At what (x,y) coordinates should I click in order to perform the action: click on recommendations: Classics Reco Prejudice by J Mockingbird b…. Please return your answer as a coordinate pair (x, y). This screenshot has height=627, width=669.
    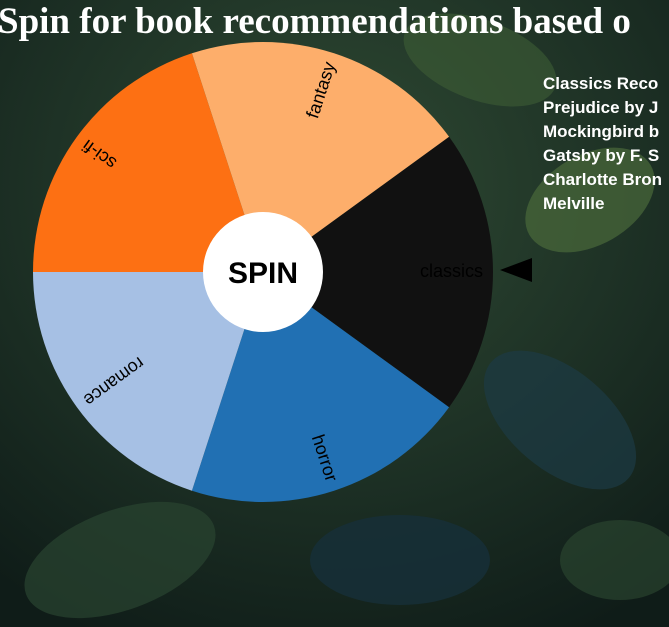
    Looking at the image, I should click on (606, 144).